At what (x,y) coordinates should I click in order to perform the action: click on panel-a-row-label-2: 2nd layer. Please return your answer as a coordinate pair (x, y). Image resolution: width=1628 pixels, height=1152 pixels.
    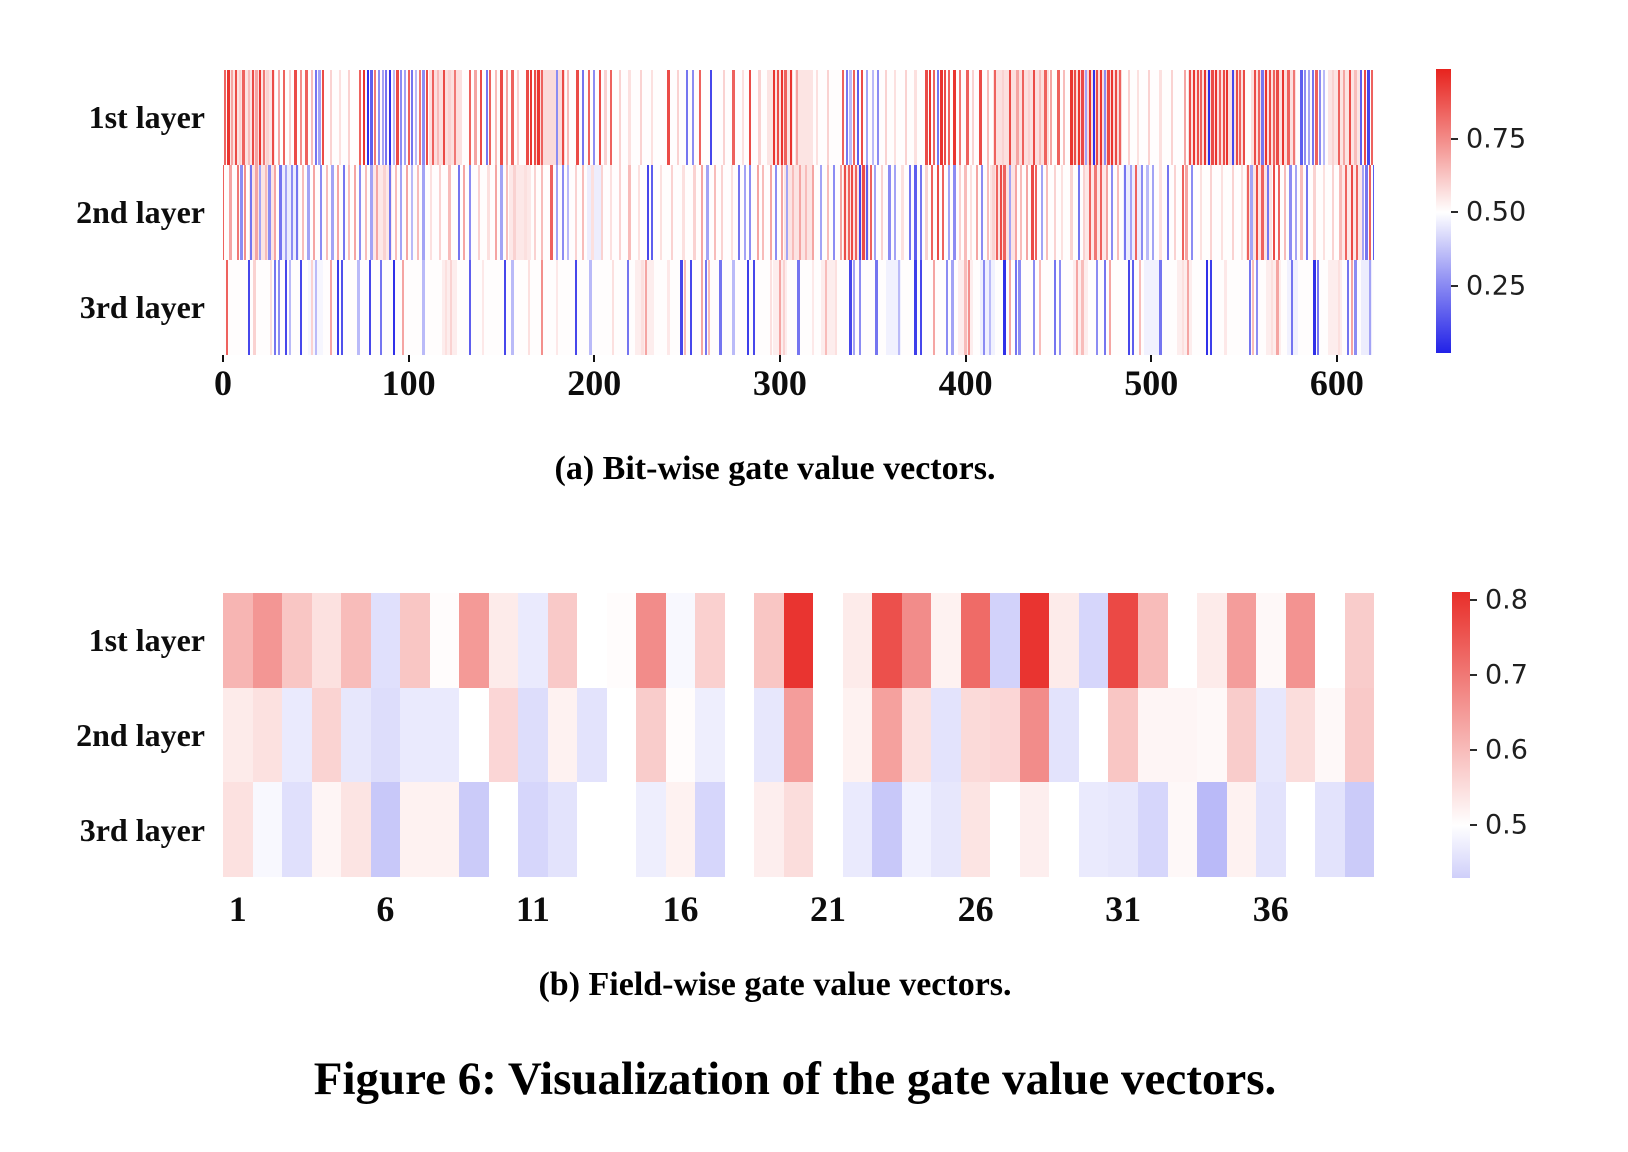
    Looking at the image, I should click on (140, 212).